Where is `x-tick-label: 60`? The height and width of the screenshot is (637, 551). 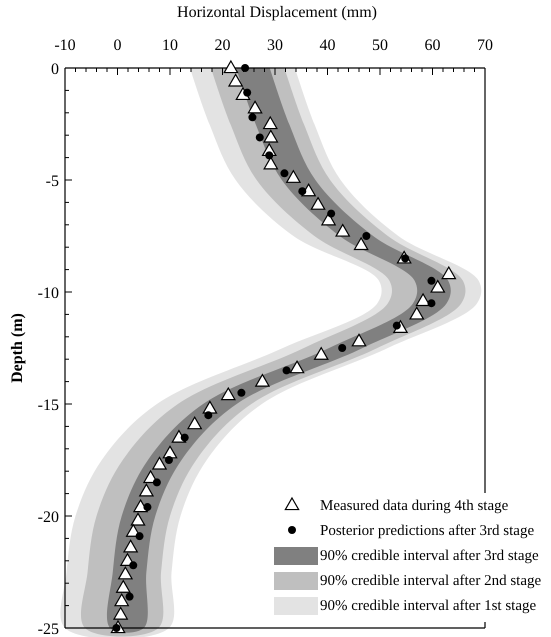 x-tick-label: 60 is located at coordinates (432, 45).